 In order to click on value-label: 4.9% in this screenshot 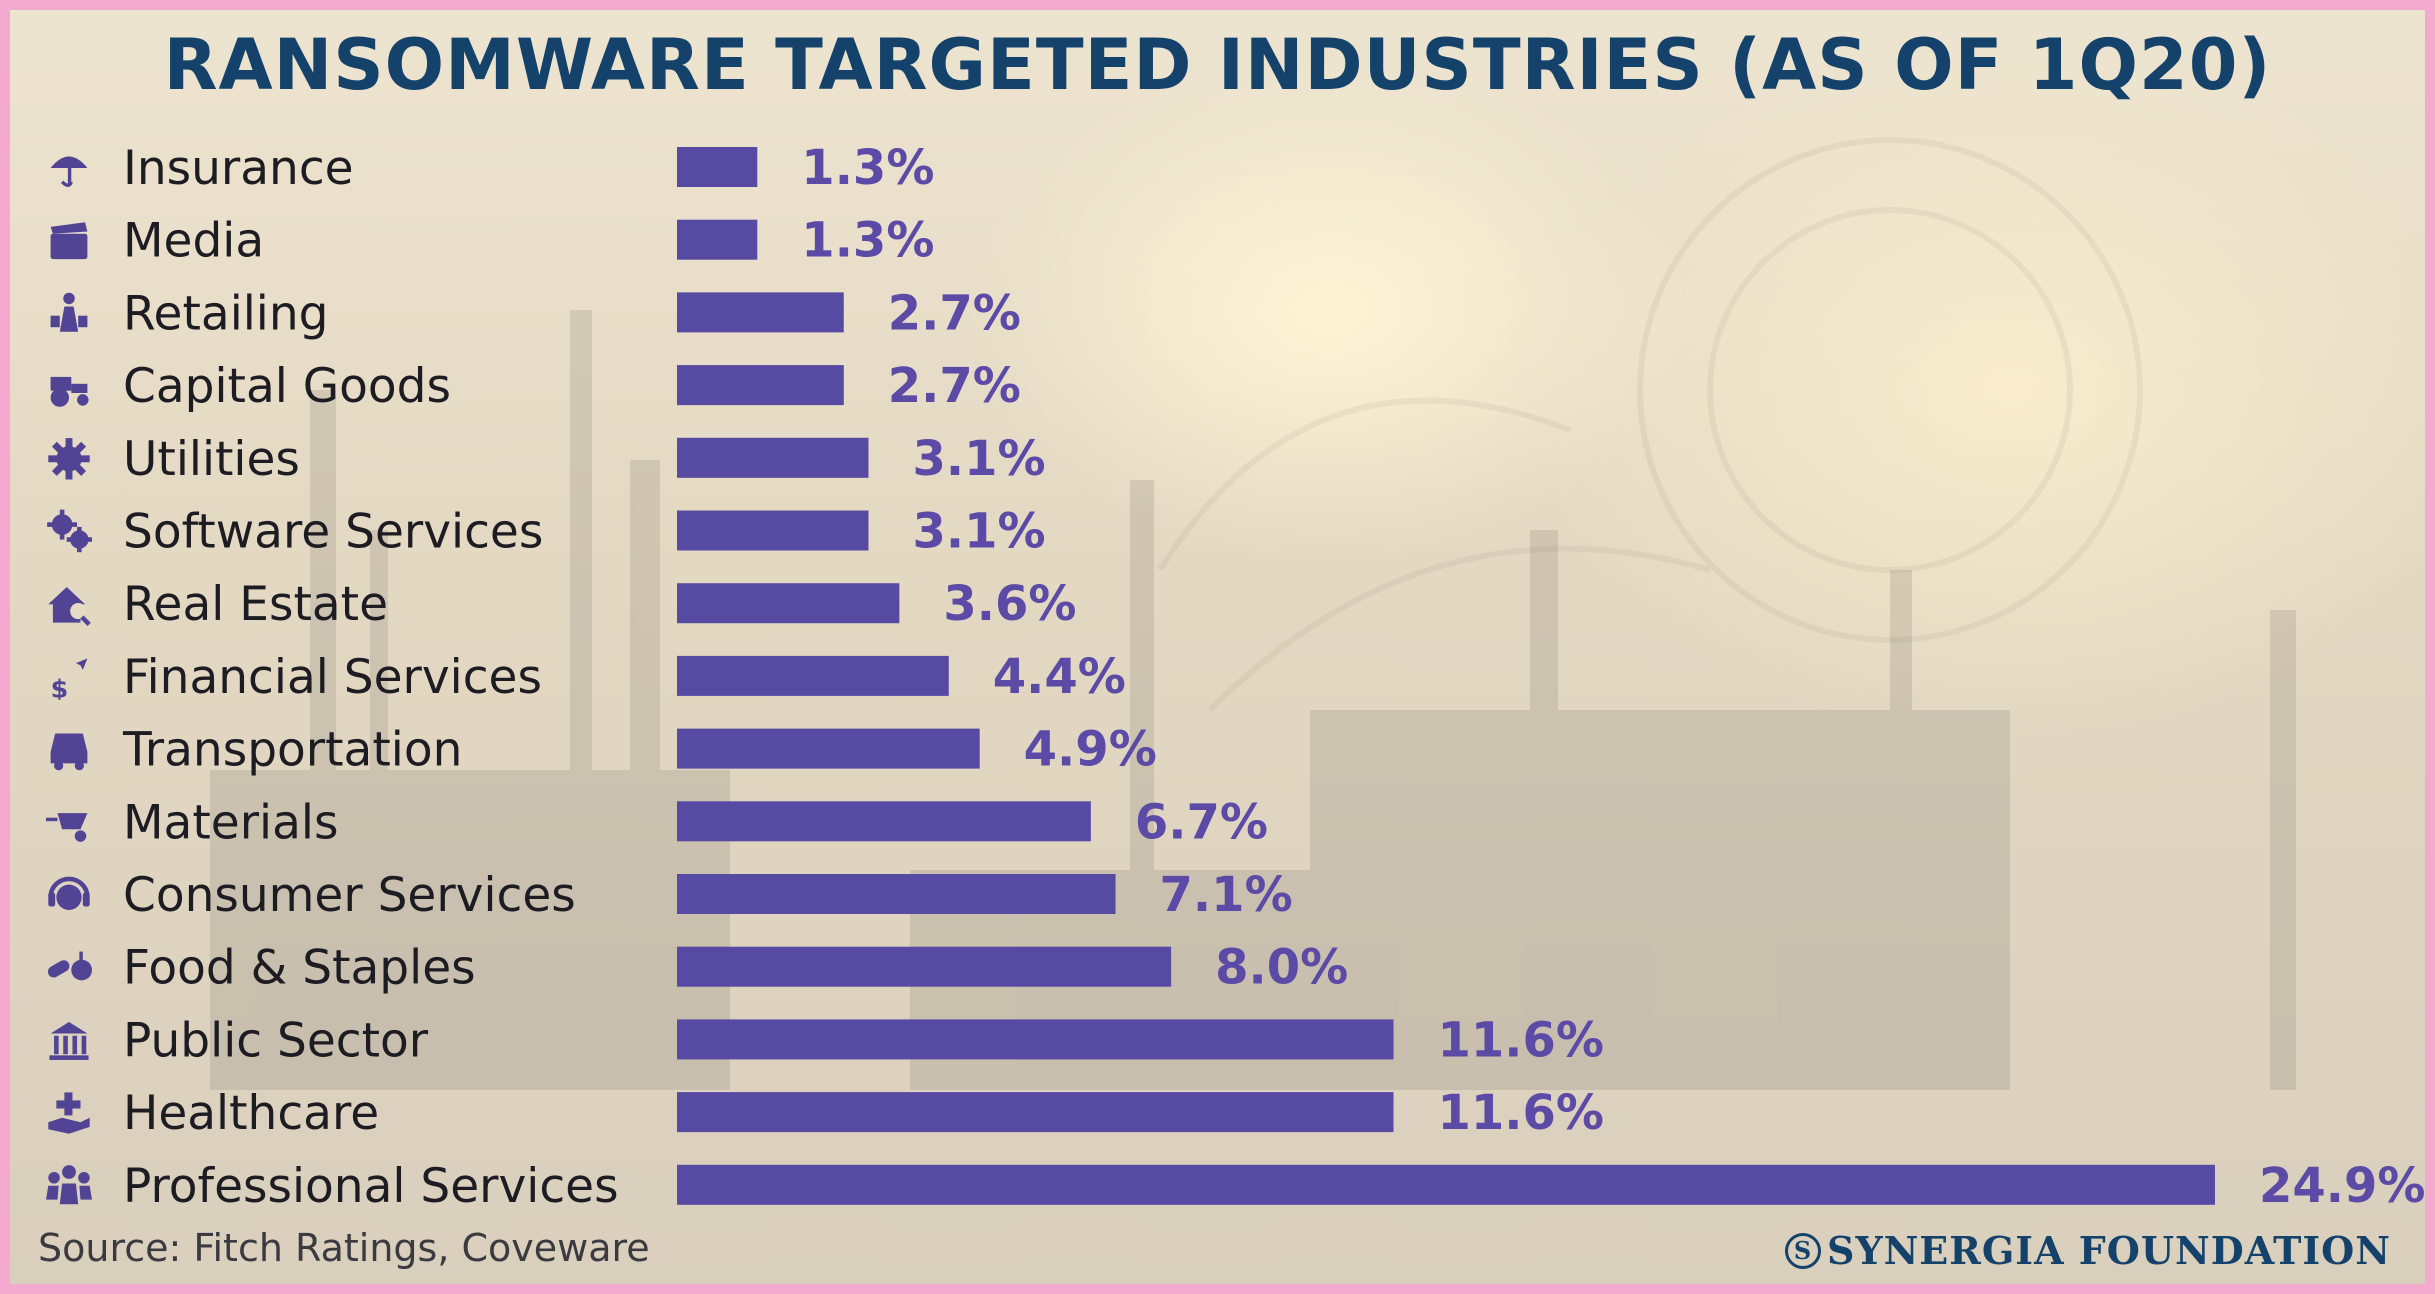, I will do `click(1090, 750)`.